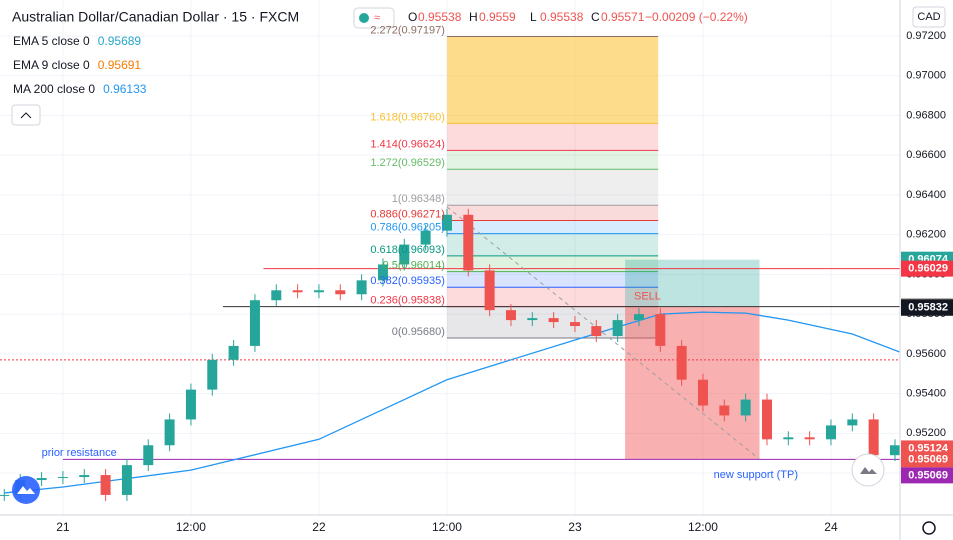 The height and width of the screenshot is (540, 953). I want to click on y-tick-label: 0.97200, so click(926, 36).